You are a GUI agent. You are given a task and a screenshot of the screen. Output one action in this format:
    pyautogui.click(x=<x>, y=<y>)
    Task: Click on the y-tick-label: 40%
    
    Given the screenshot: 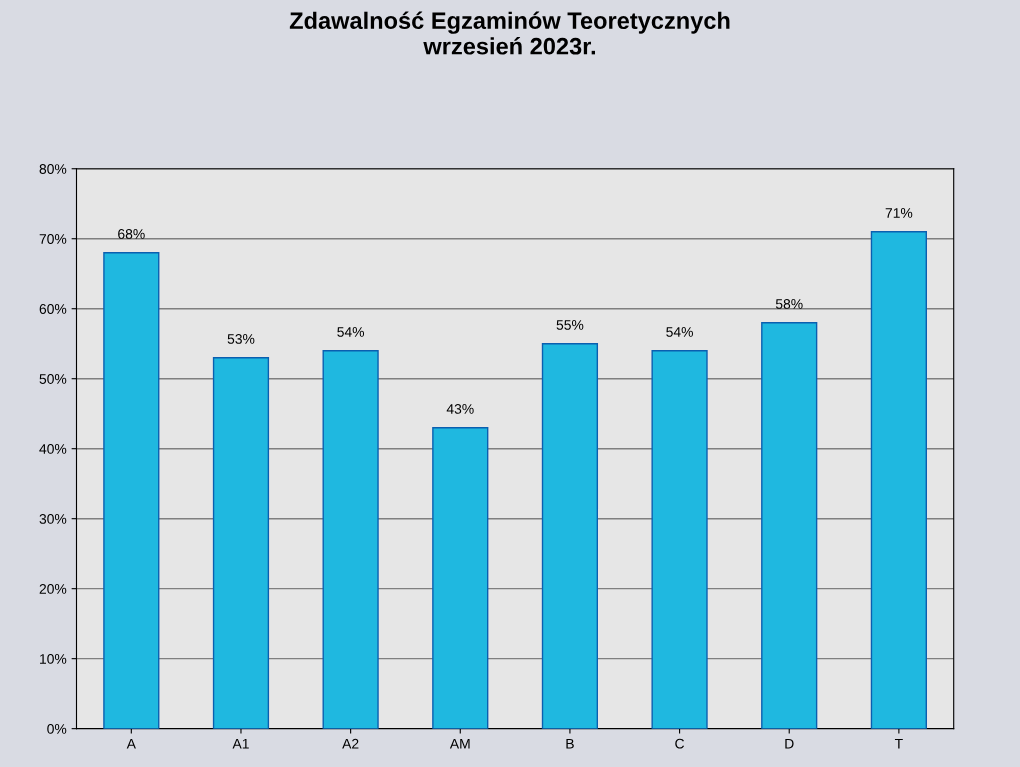 What is the action you would take?
    pyautogui.click(x=53, y=449)
    